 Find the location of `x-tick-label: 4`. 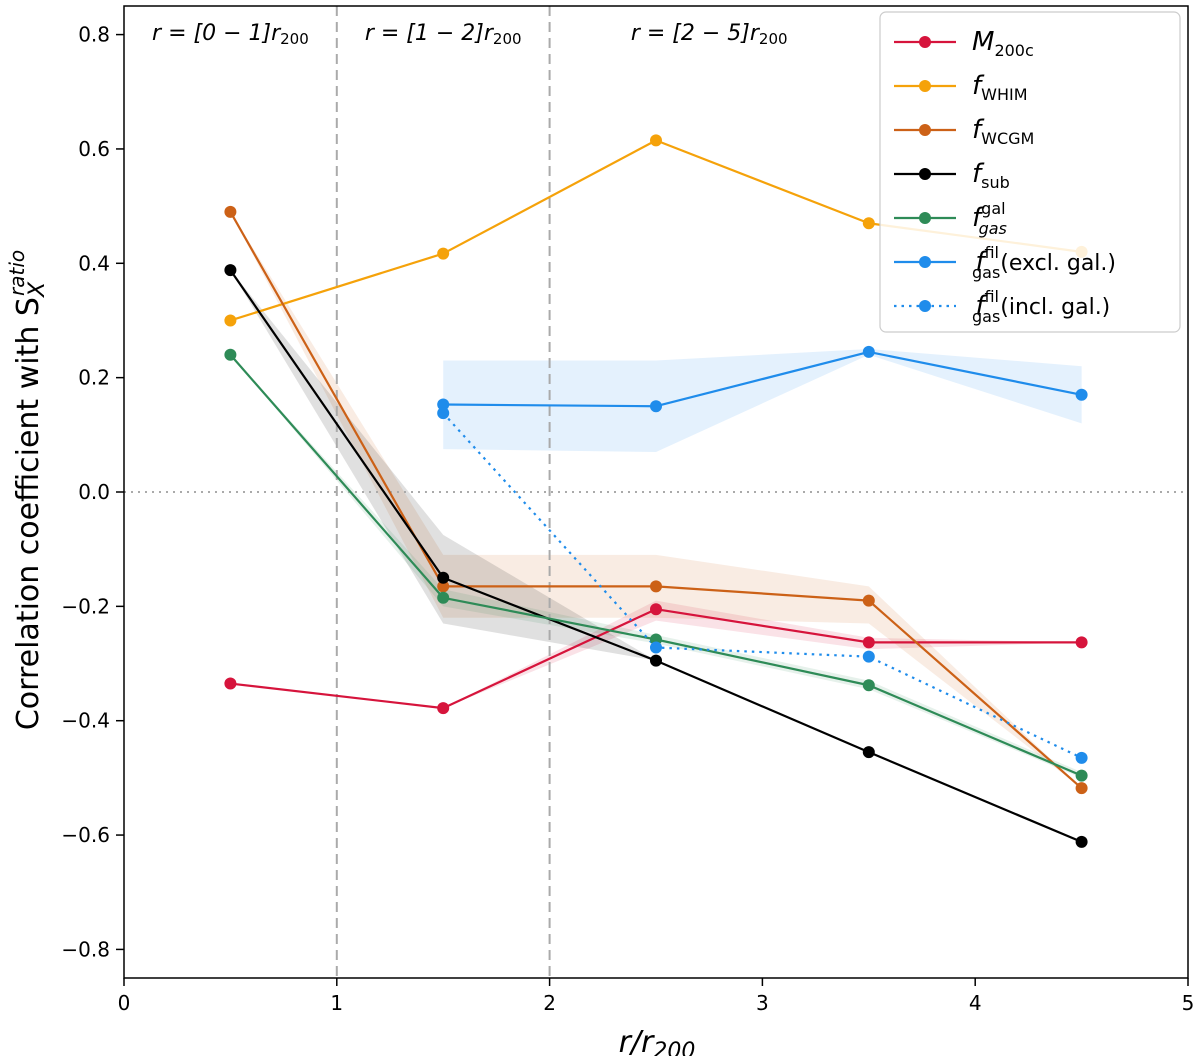

x-tick-label: 4 is located at coordinates (975, 1003).